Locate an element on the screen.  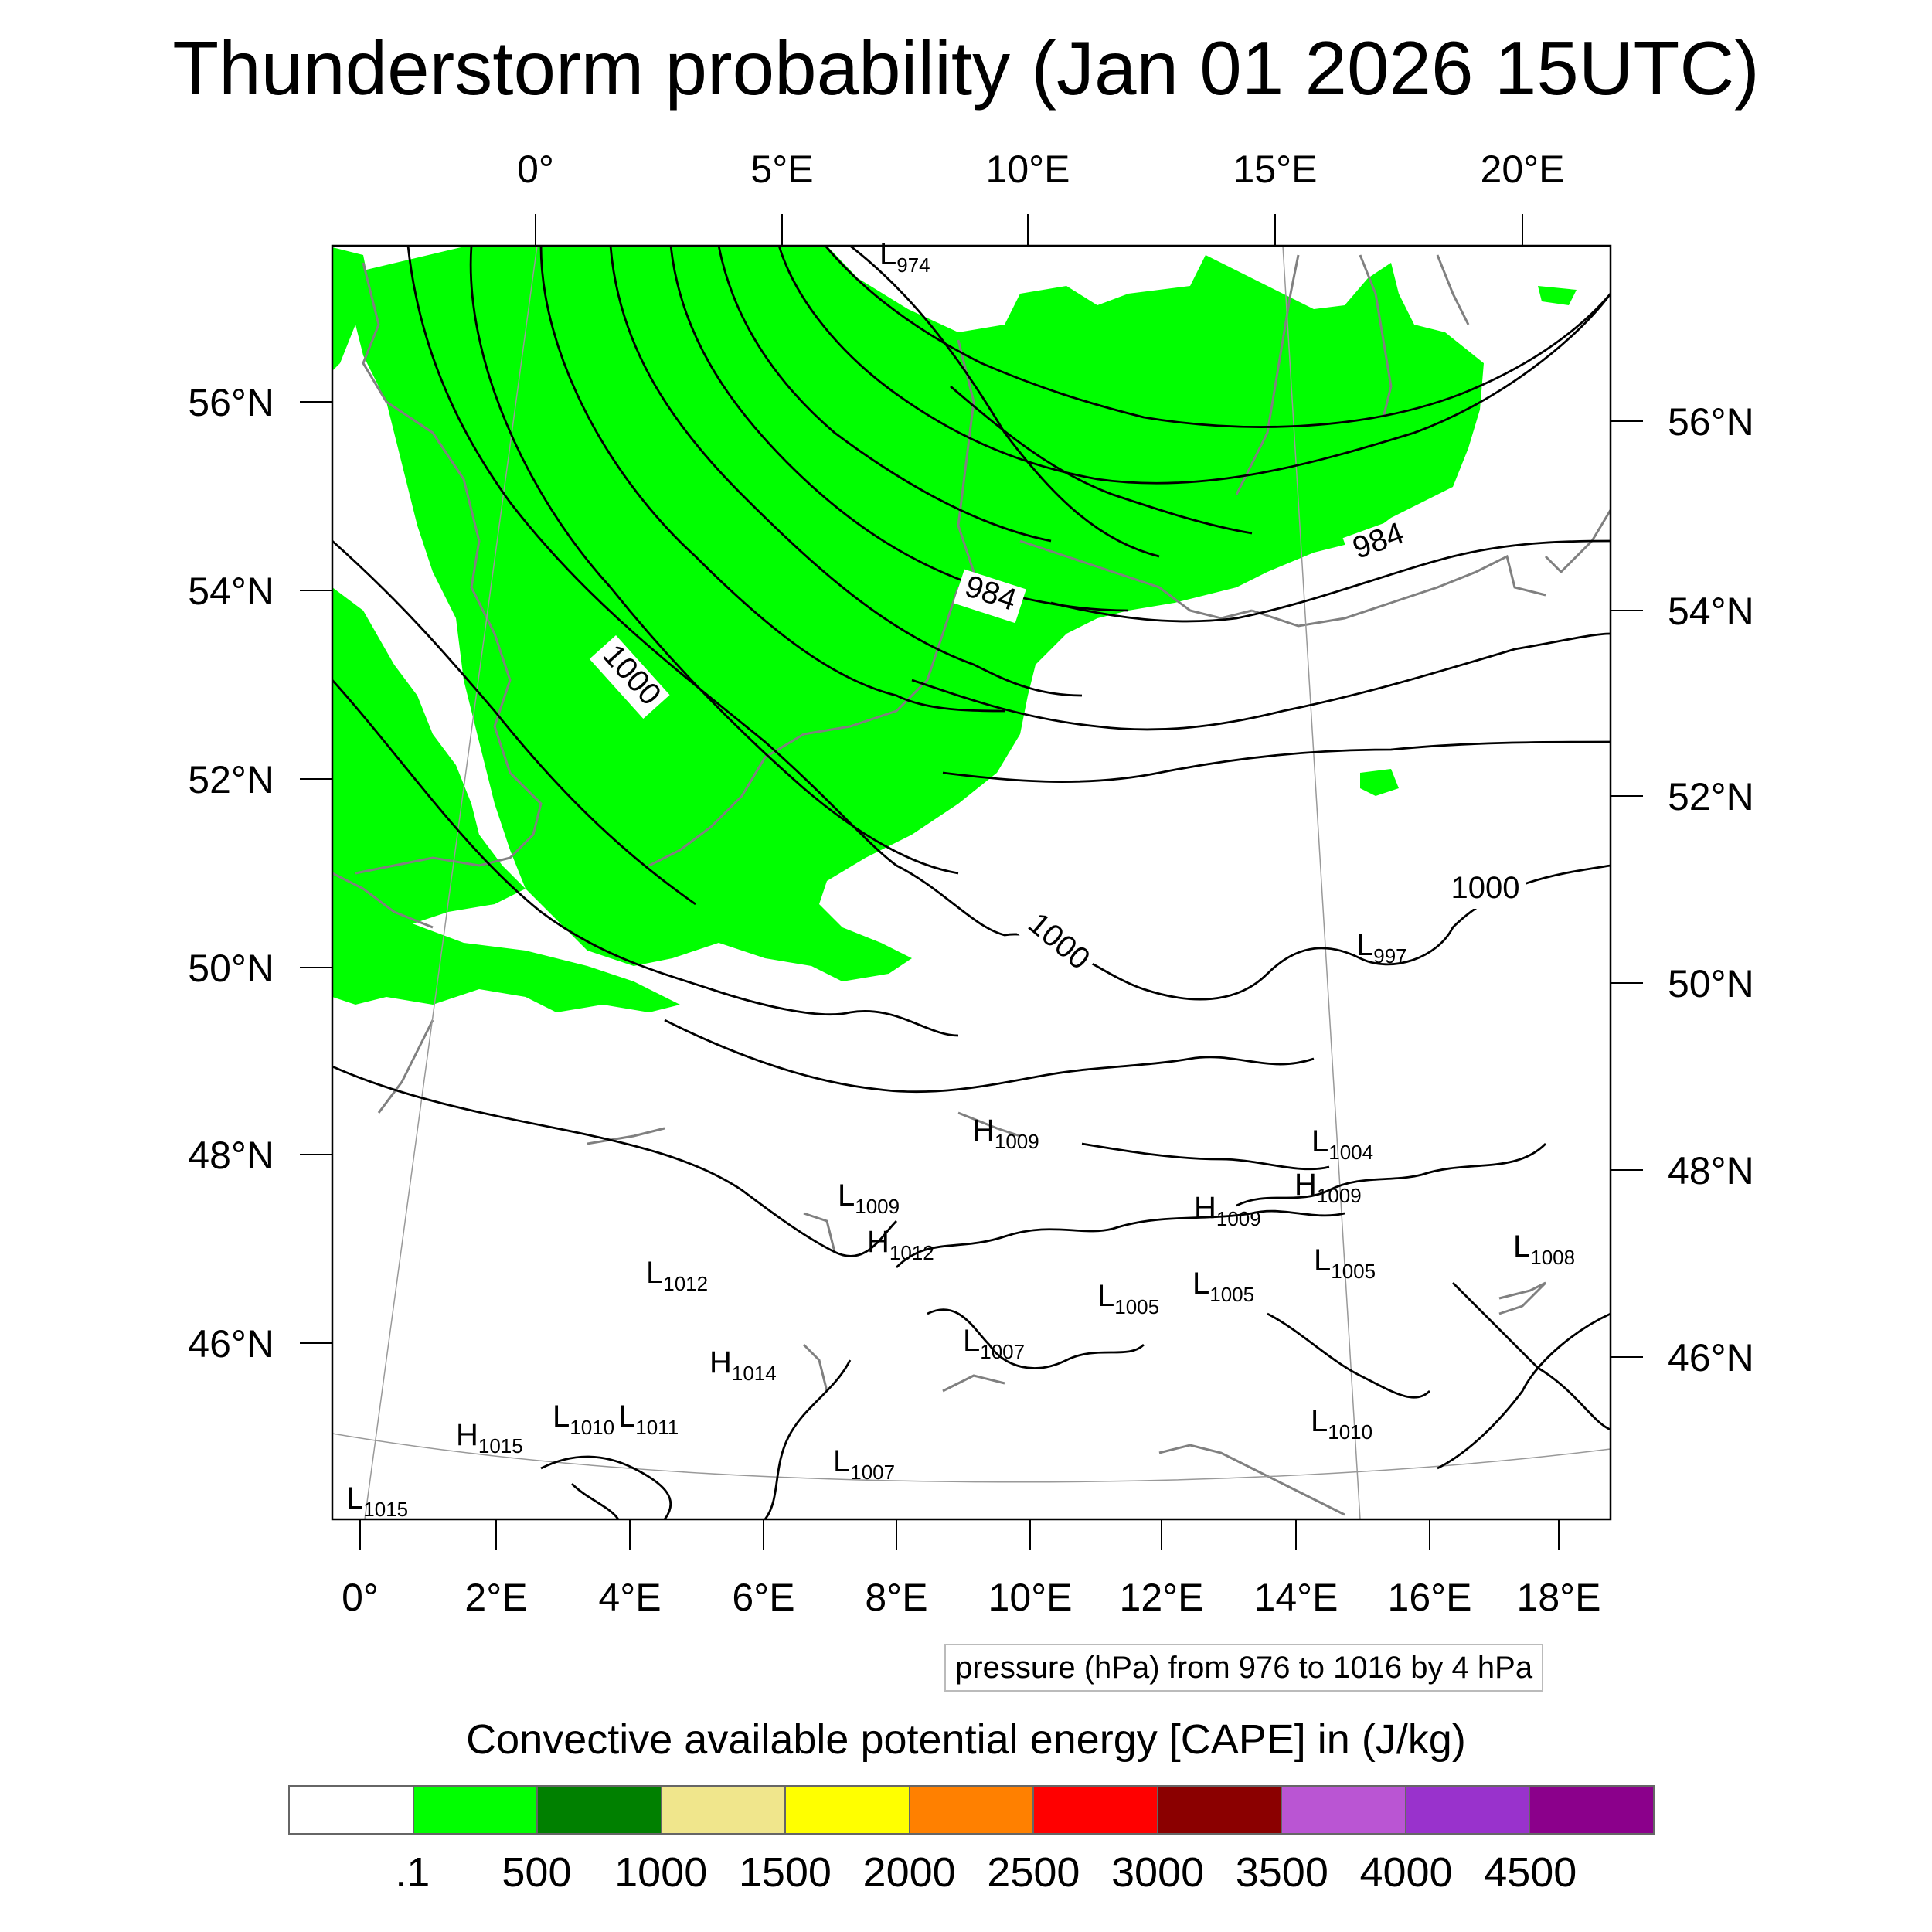
lat-labels-right: 56°N 54°N 52°N 50°N 48°N 46°N is located at coordinates (1711, 890).